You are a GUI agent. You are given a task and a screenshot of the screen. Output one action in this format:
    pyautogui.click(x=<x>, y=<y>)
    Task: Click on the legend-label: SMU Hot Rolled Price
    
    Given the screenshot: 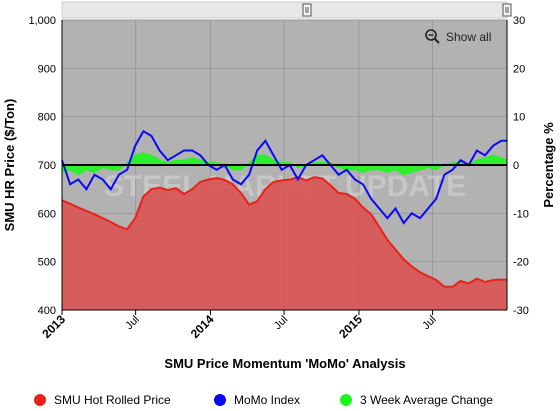 What is the action you would take?
    pyautogui.click(x=112, y=400)
    